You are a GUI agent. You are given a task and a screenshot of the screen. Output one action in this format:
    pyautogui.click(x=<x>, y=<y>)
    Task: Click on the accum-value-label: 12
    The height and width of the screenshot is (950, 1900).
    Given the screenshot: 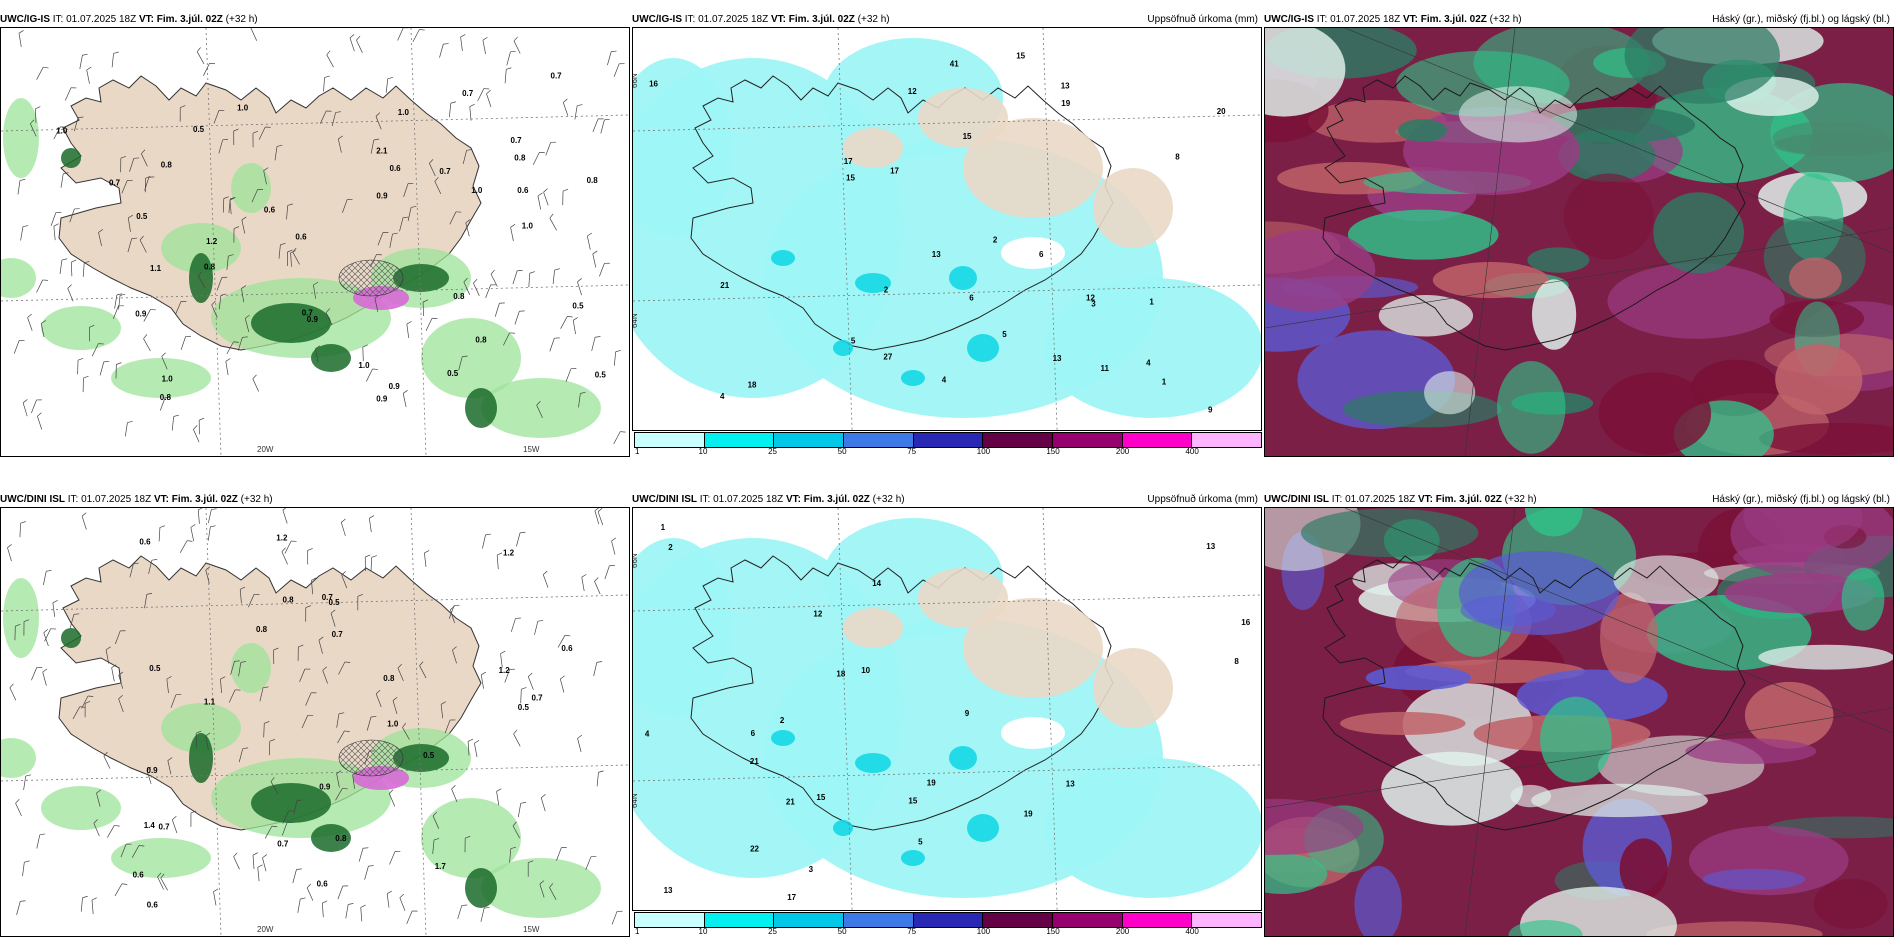 What is the action you would take?
    pyautogui.click(x=1090, y=297)
    